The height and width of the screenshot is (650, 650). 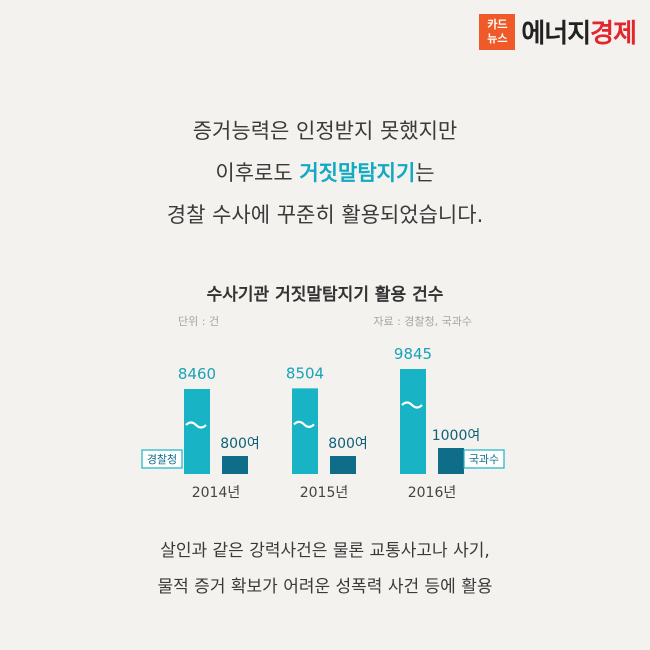 I want to click on series-label-1: 국과수, so click(x=484, y=459).